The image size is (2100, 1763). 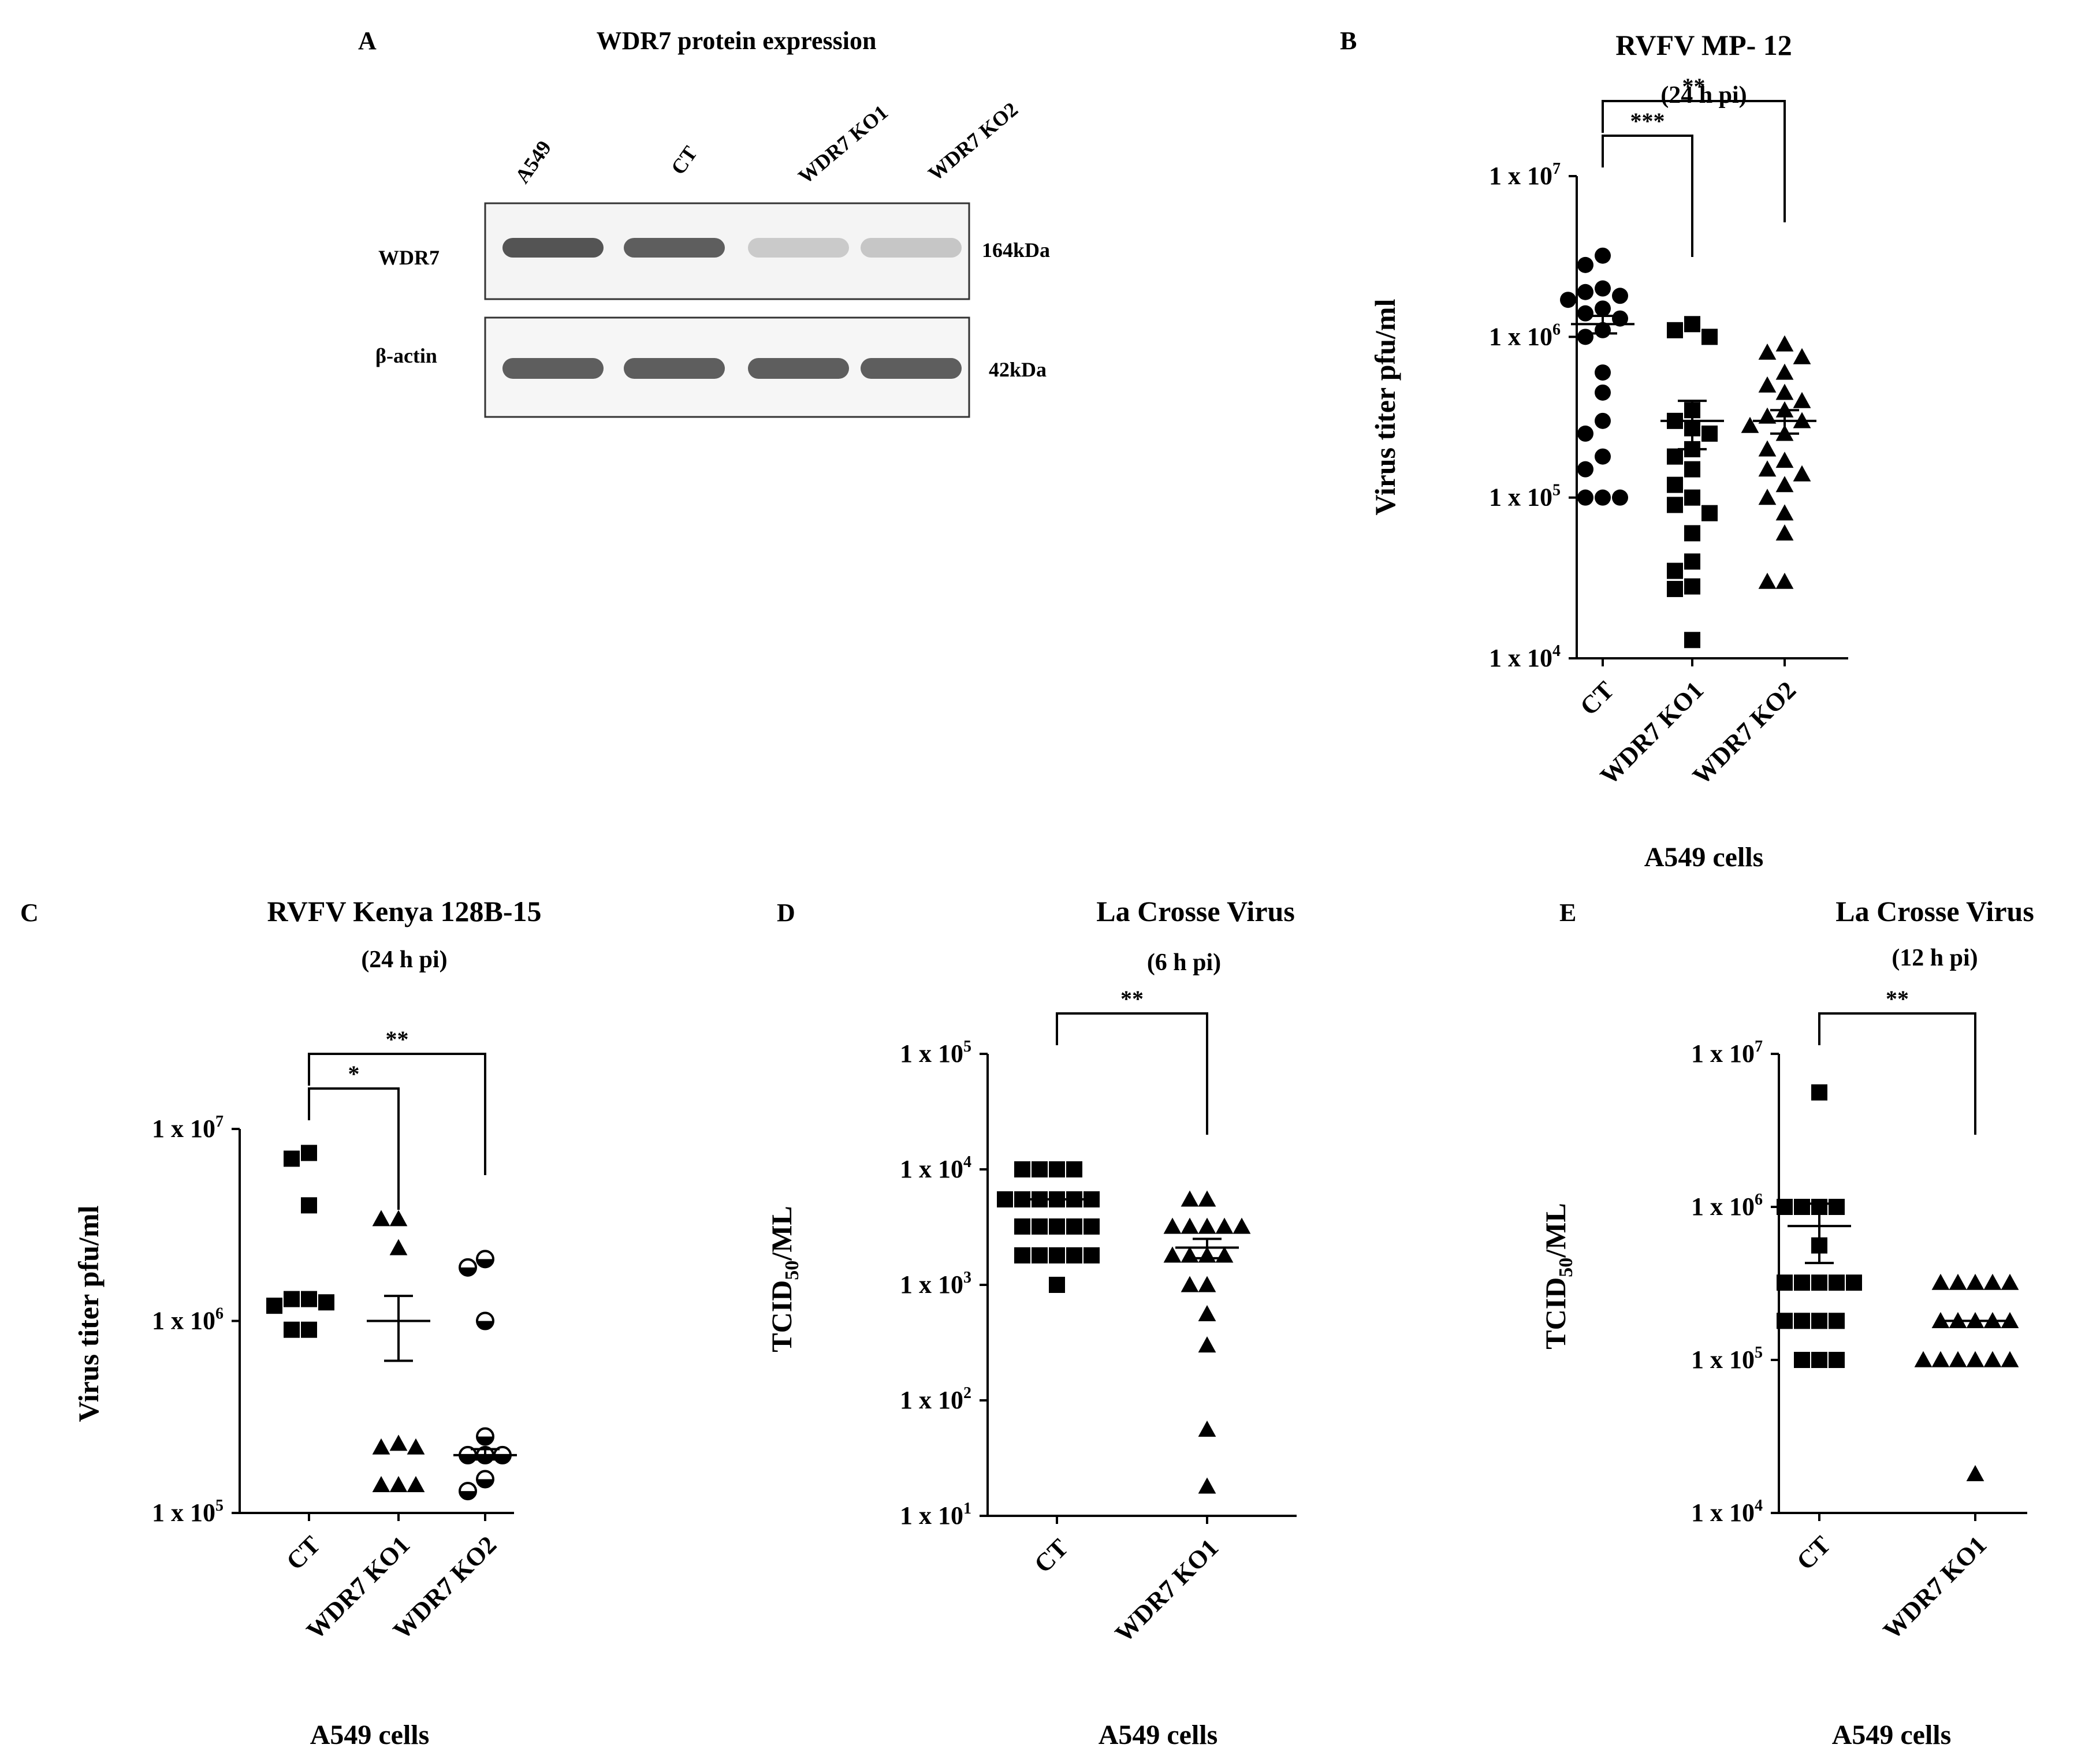 I want to click on blot-bands-wdr7, so click(x=732, y=248).